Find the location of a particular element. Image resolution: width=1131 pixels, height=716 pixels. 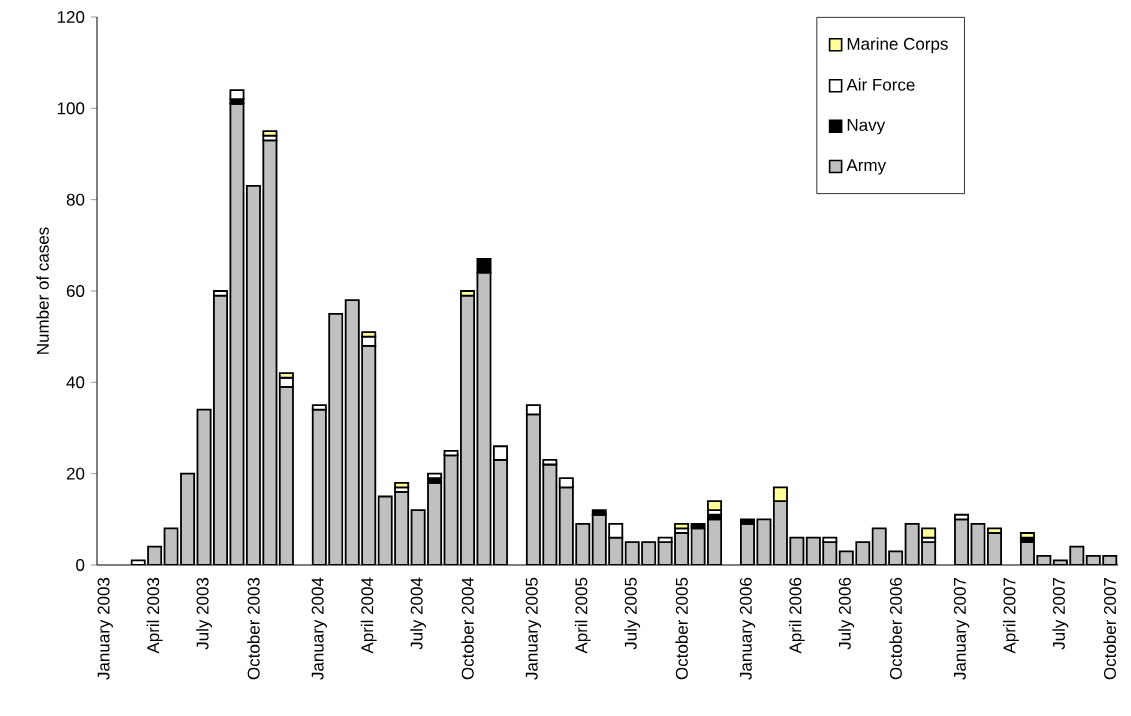

x-tick-label: April 2007 is located at coordinates (1011, 615).